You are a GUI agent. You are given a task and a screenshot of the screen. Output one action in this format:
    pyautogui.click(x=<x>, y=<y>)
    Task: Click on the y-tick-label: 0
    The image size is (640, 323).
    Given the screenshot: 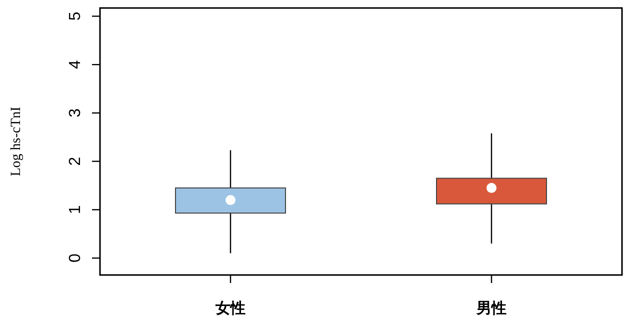 What is the action you would take?
    pyautogui.click(x=75, y=258)
    